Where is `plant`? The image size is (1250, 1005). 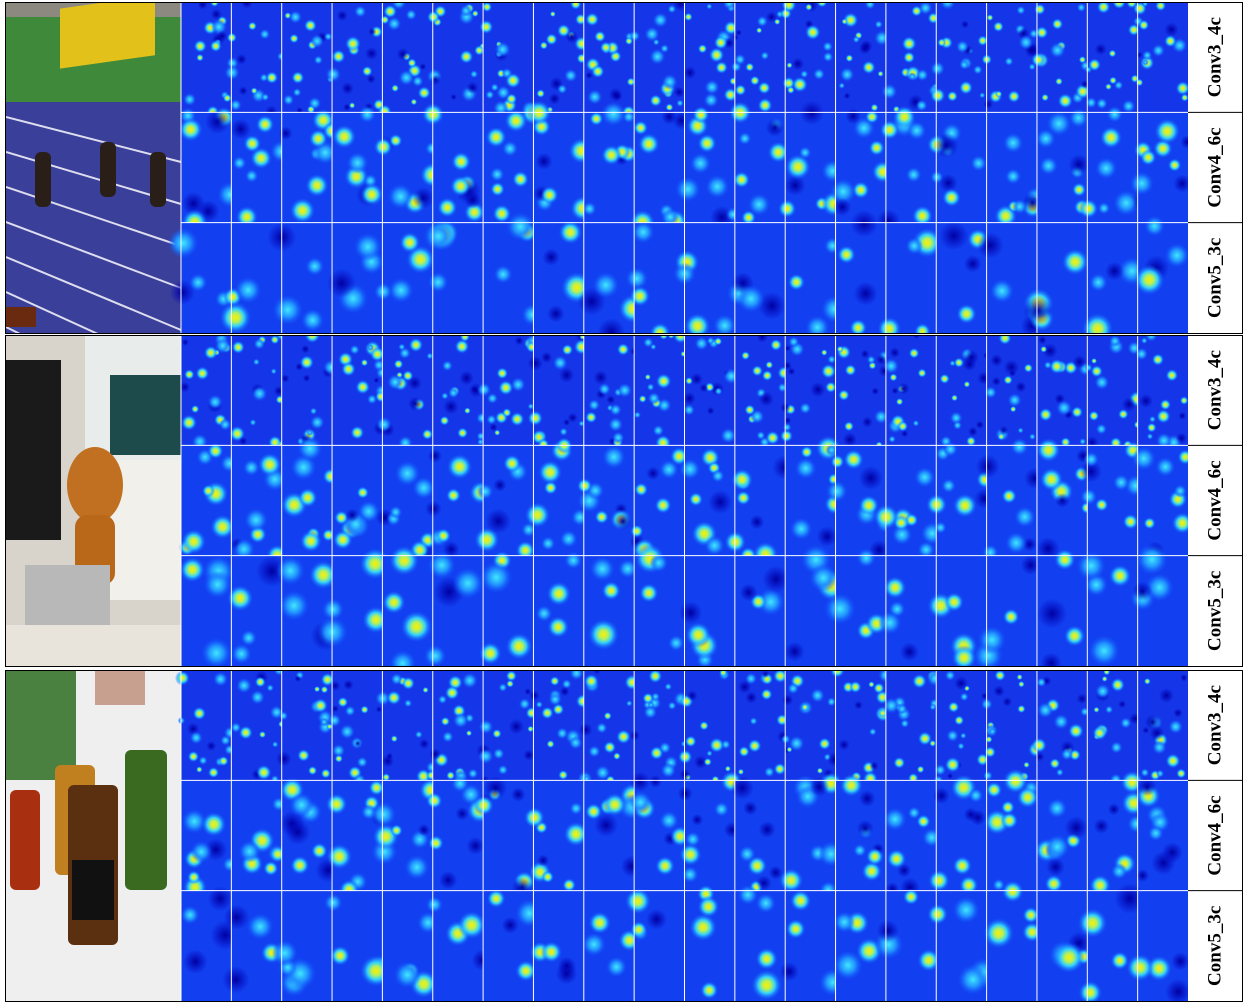 plant is located at coordinates (41, 725).